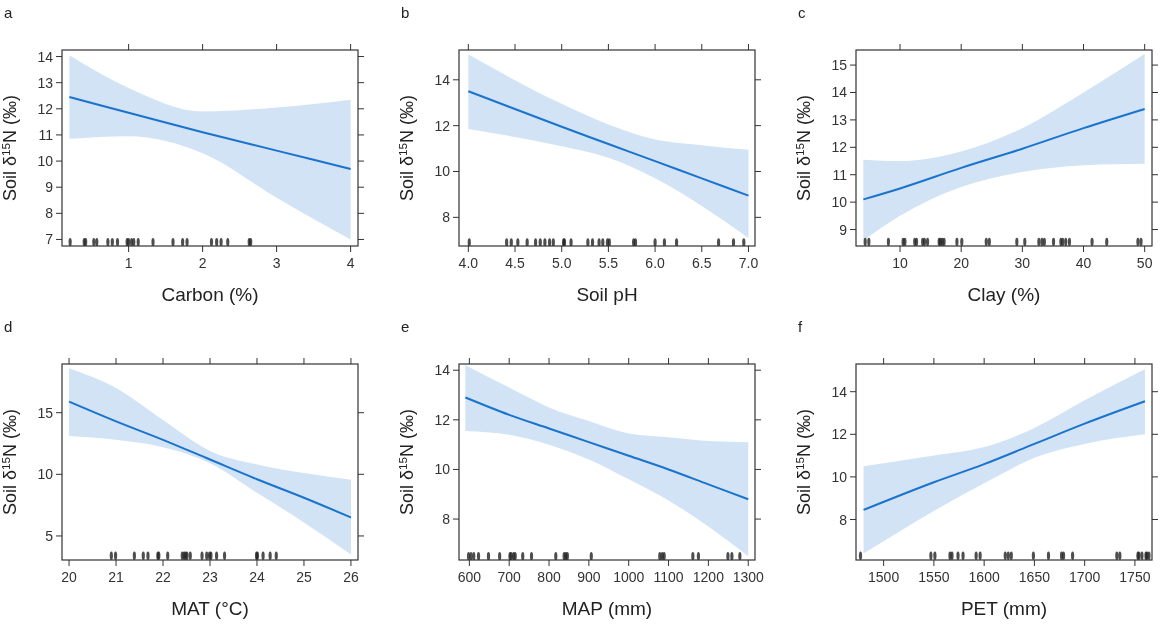  What do you see at coordinates (405, 12) in the screenshot?
I see `chart-title: b` at bounding box center [405, 12].